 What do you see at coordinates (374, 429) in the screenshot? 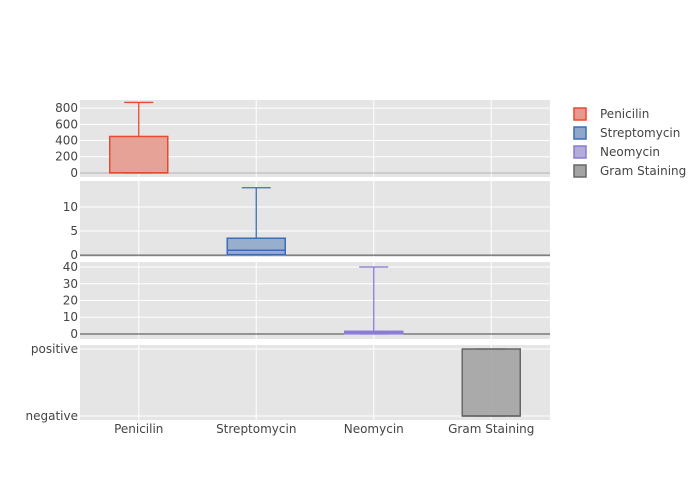
I see `x-tick-label: Neomycin` at bounding box center [374, 429].